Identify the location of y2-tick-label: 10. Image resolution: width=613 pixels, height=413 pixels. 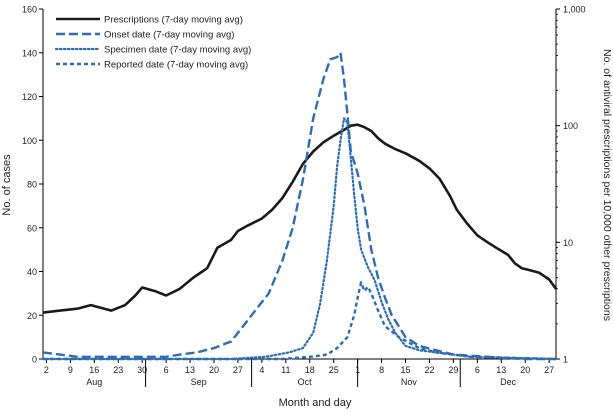
(568, 243).